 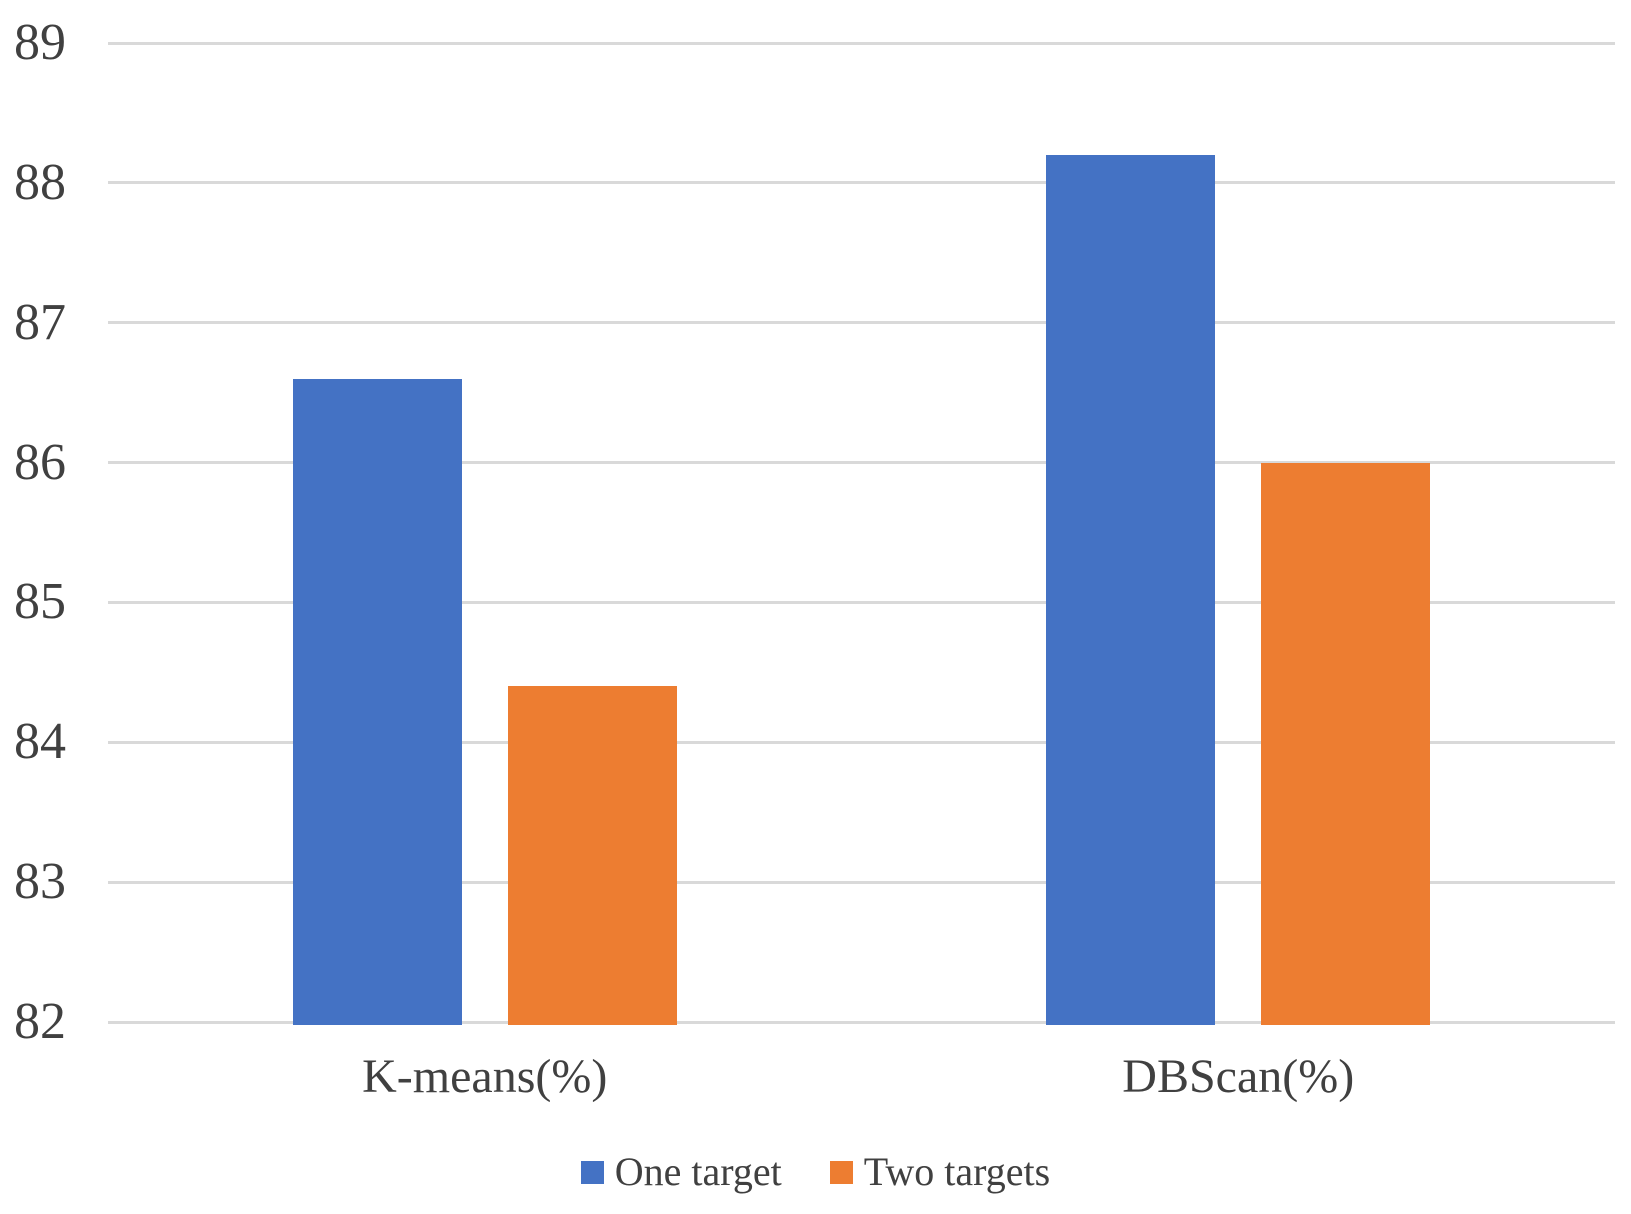 What do you see at coordinates (40, 602) in the screenshot?
I see `y-tick-label-85: 85` at bounding box center [40, 602].